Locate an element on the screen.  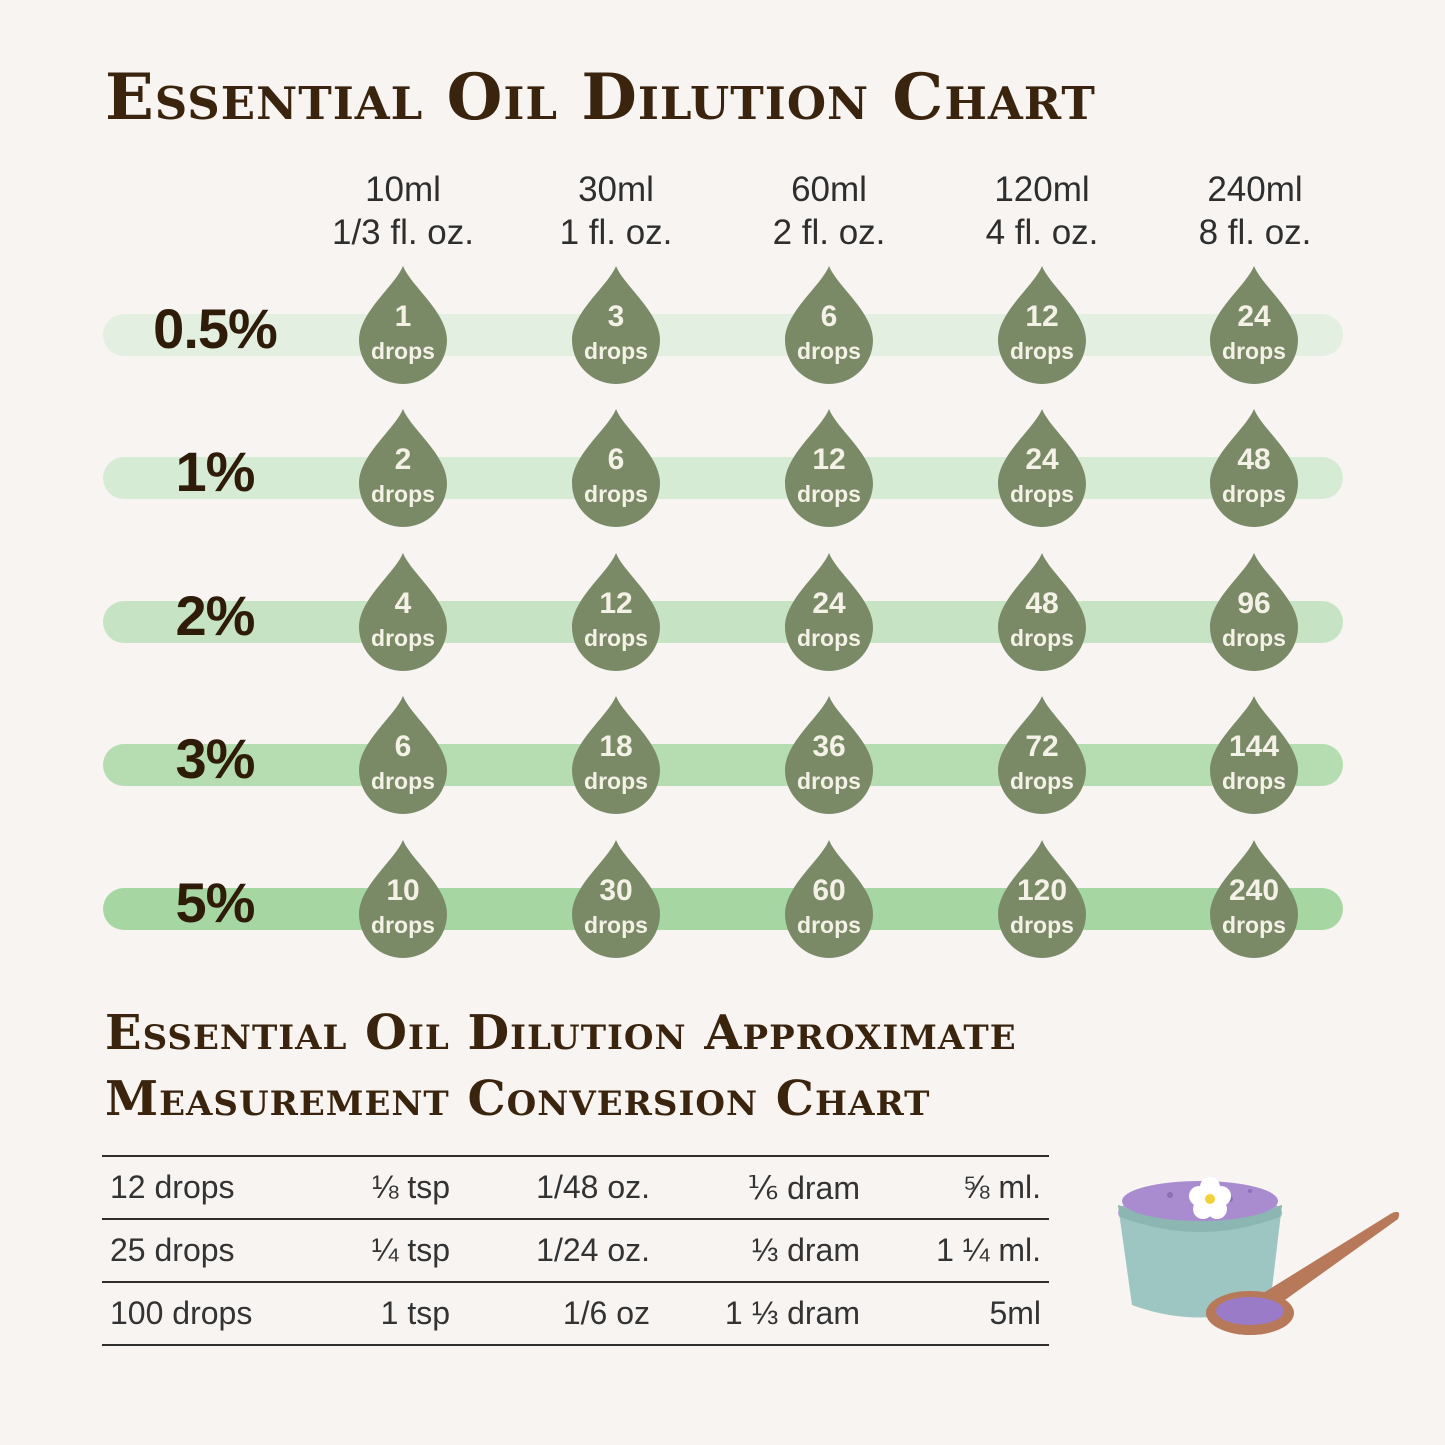
drop-count: 36 is located at coordinates (829, 746).